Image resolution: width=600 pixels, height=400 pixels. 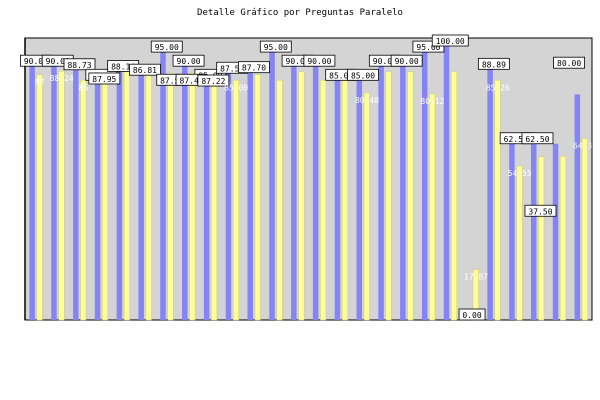 I want to click on data-label-series-2: 87.95, so click(x=104, y=79).